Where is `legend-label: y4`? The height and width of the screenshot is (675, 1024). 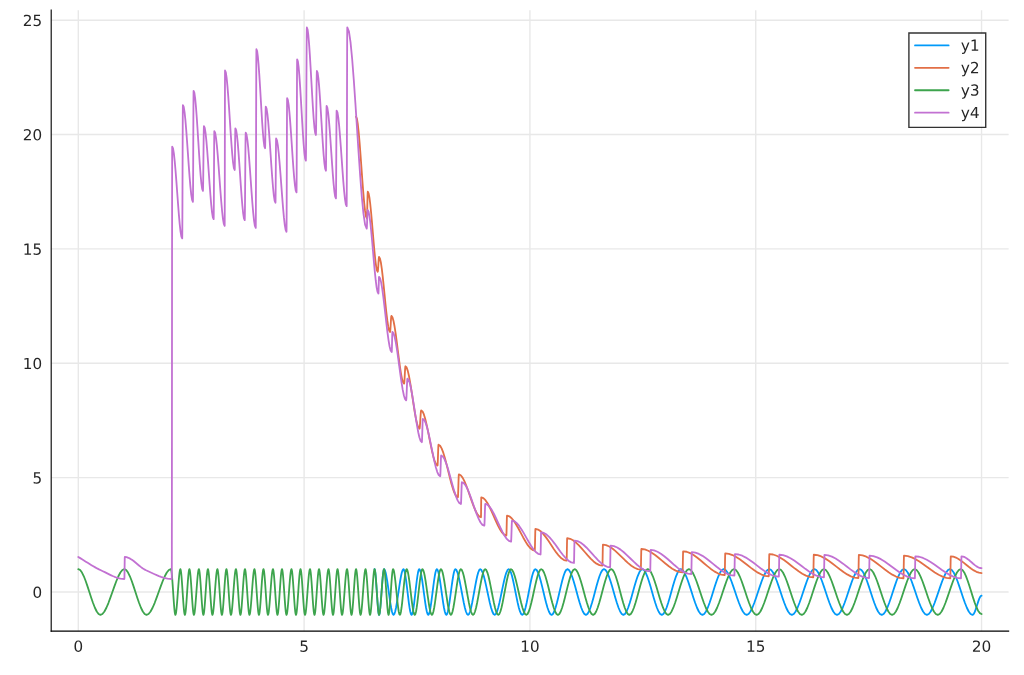
legend-label: y4 is located at coordinates (970, 114).